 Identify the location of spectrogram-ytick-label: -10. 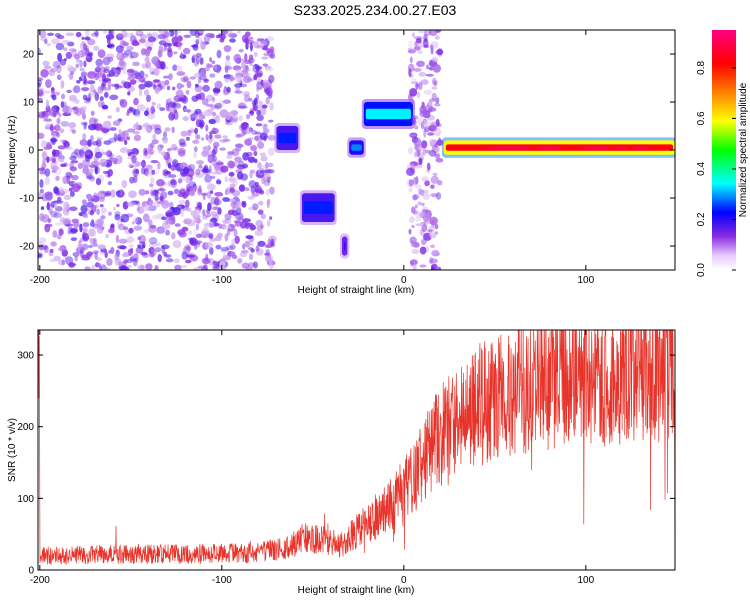
(27, 199).